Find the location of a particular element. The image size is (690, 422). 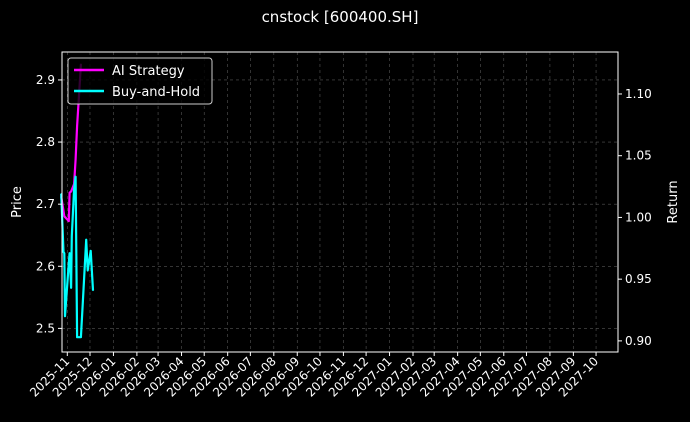

y-tick-label: 2.9 is located at coordinates (45, 80).